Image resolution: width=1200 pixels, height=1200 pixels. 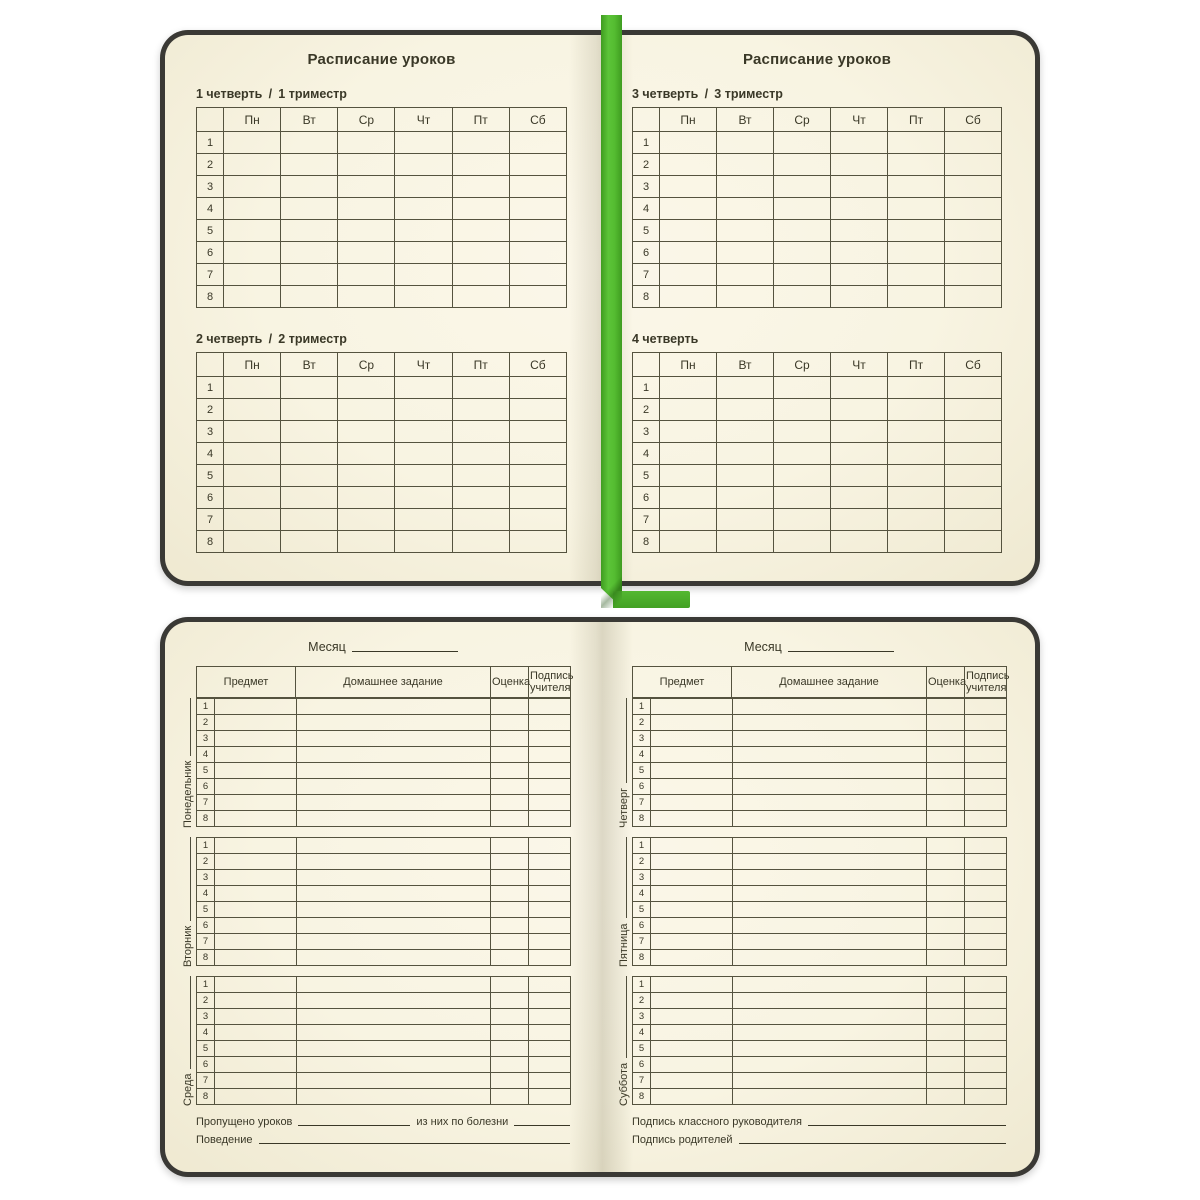 What do you see at coordinates (819, 647) in the screenshot?
I see `month-row: Месяц` at bounding box center [819, 647].